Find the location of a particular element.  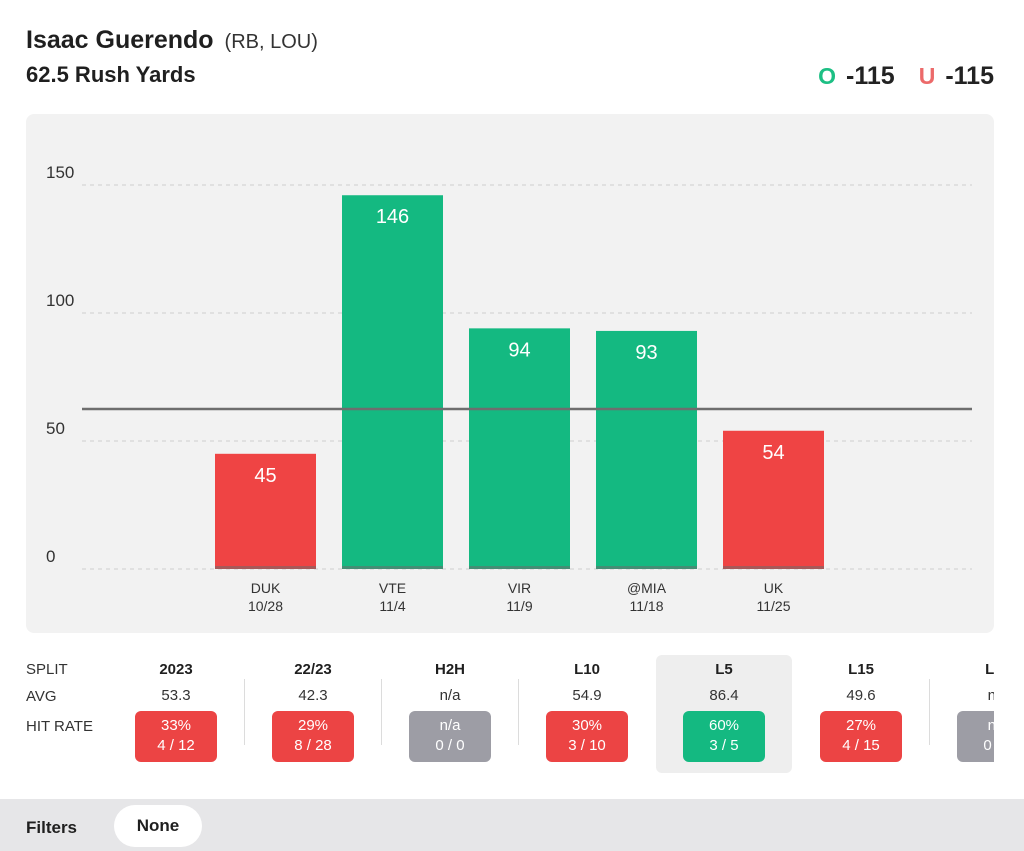

hit-rate-record: 3 / 10 is located at coordinates (587, 745).